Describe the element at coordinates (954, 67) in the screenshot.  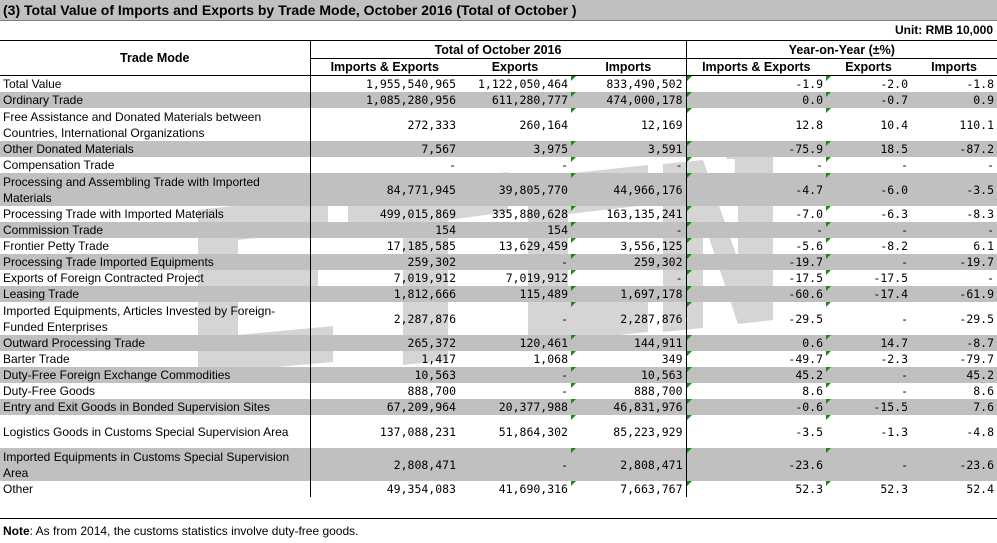
I see `header-yoy-imports: Imports` at that location.